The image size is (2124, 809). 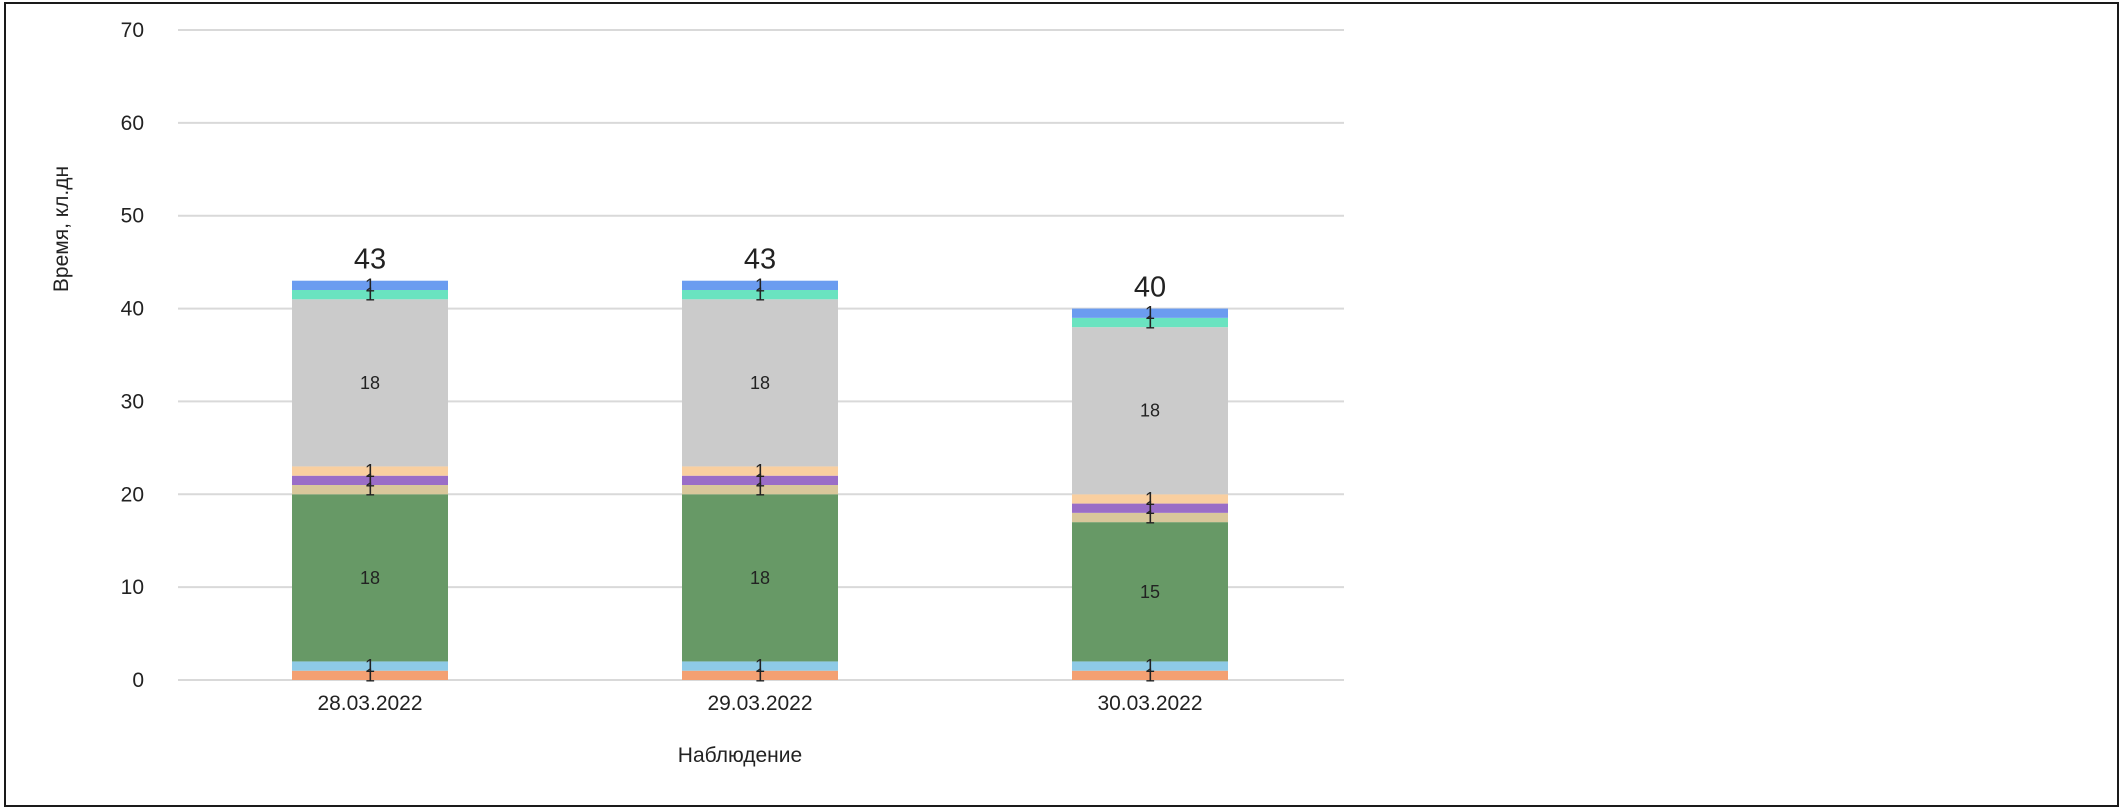 I want to click on y-tick-label: 40, so click(x=132, y=309).